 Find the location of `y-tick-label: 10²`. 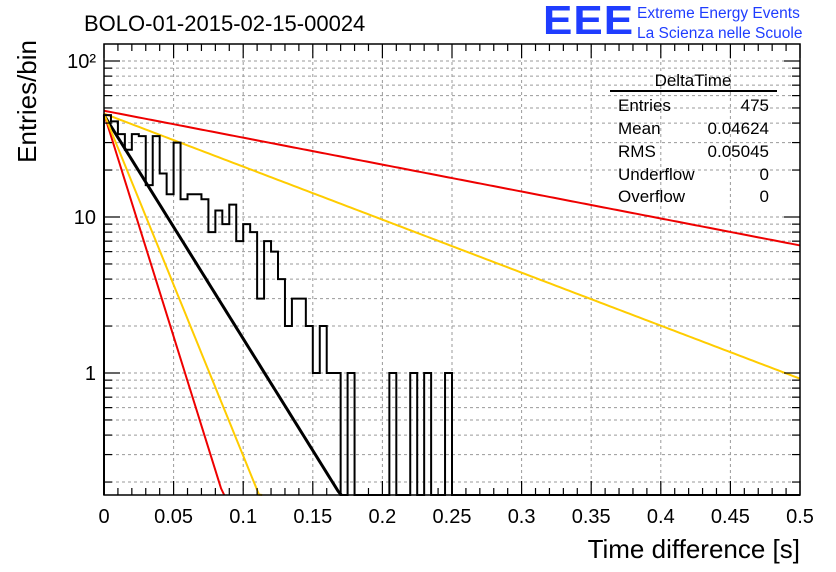

y-tick-label: 10² is located at coordinates (81, 62).